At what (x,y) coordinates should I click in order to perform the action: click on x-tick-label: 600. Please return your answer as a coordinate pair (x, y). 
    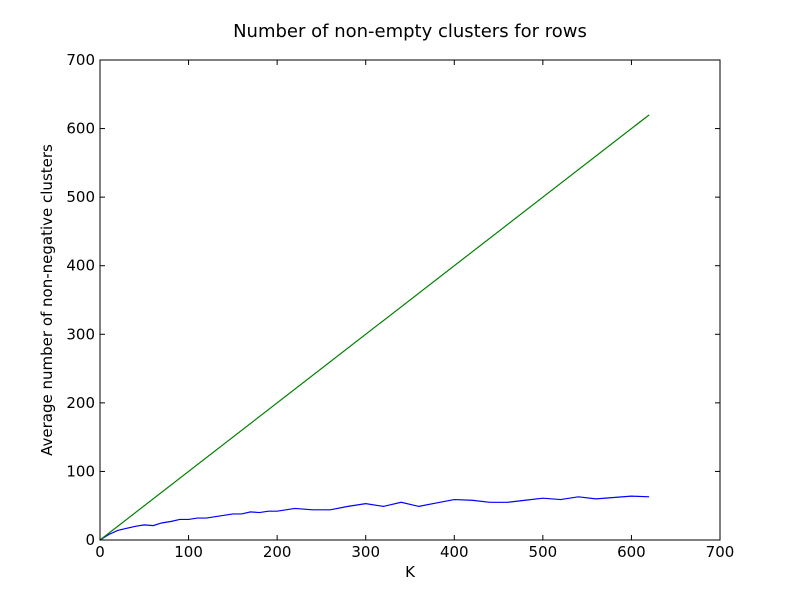
    Looking at the image, I should click on (631, 552).